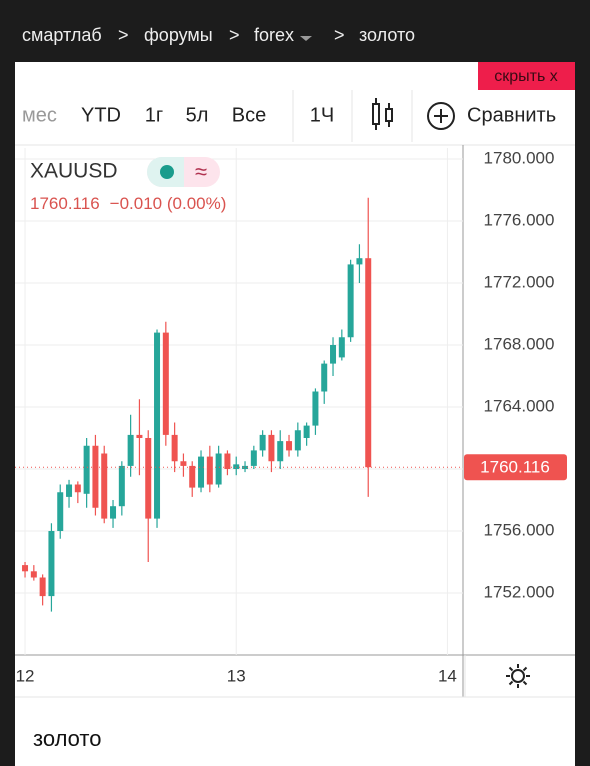  I want to click on x-tick-label: 12, so click(25, 675).